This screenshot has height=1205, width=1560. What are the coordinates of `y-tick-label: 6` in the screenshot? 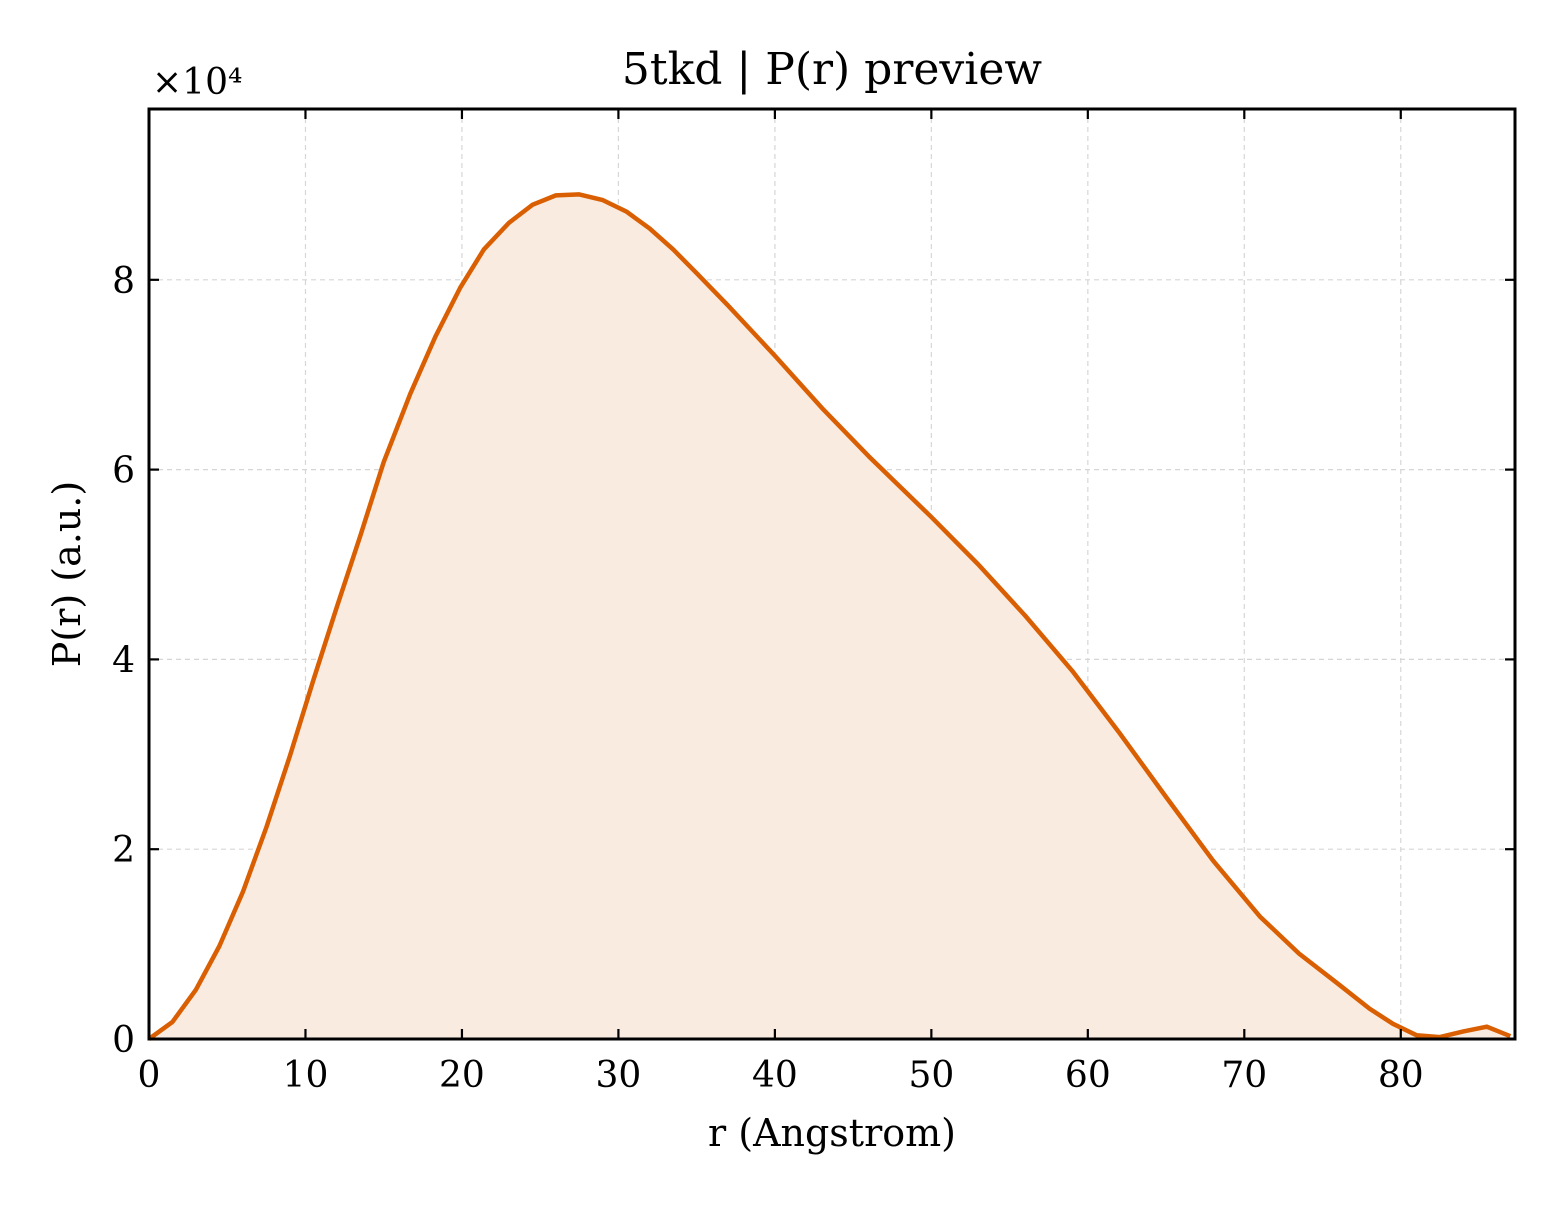 It's located at (123, 471).